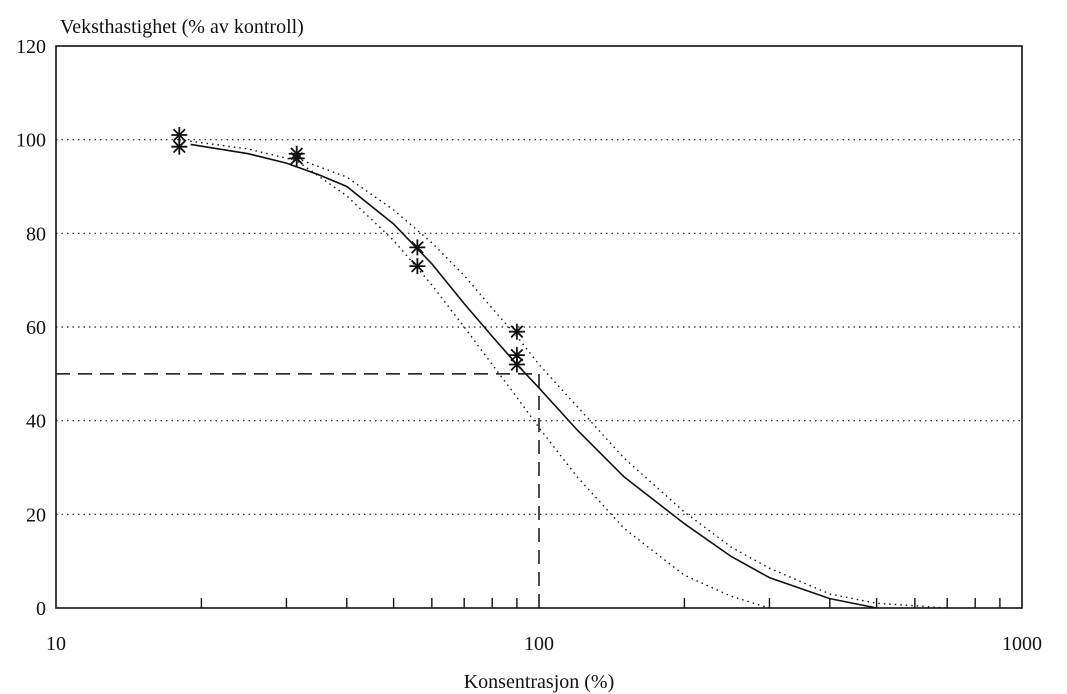 This screenshot has width=1067, height=694. What do you see at coordinates (36, 234) in the screenshot?
I see `y-tick-label: 80` at bounding box center [36, 234].